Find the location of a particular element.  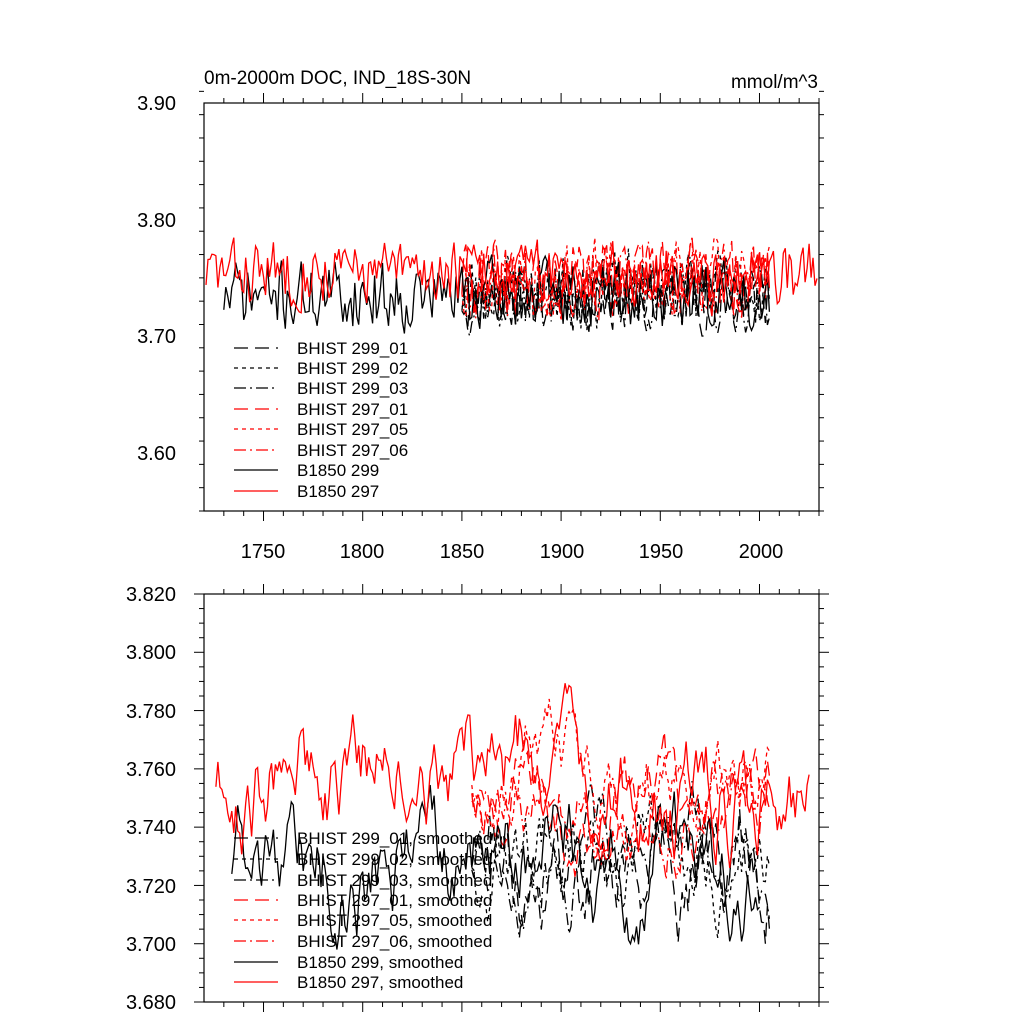

legend-label: B1850 299, smoothed is located at coordinates (380, 962).